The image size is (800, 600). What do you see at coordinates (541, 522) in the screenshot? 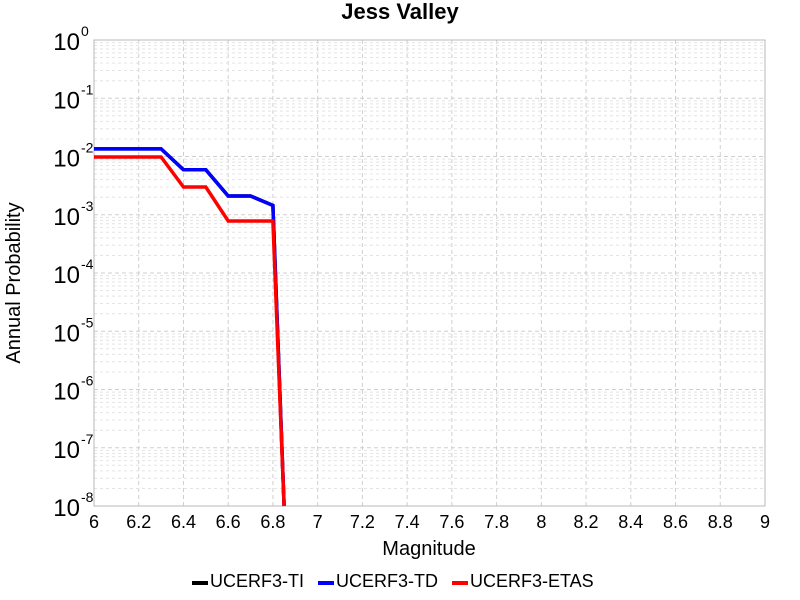
I see `x-tick-label: 8` at bounding box center [541, 522].